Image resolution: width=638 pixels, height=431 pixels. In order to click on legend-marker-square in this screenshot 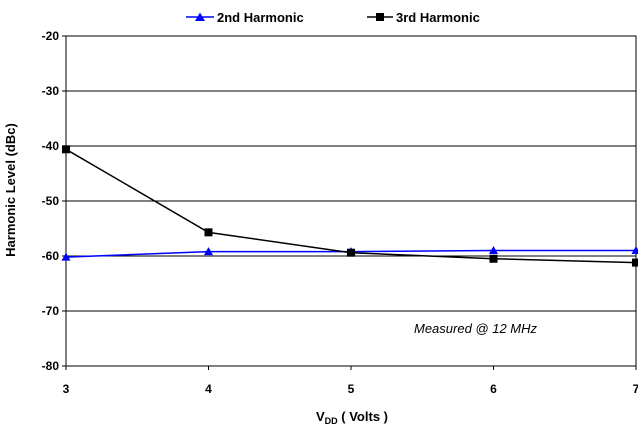, I will do `click(380, 17)`.